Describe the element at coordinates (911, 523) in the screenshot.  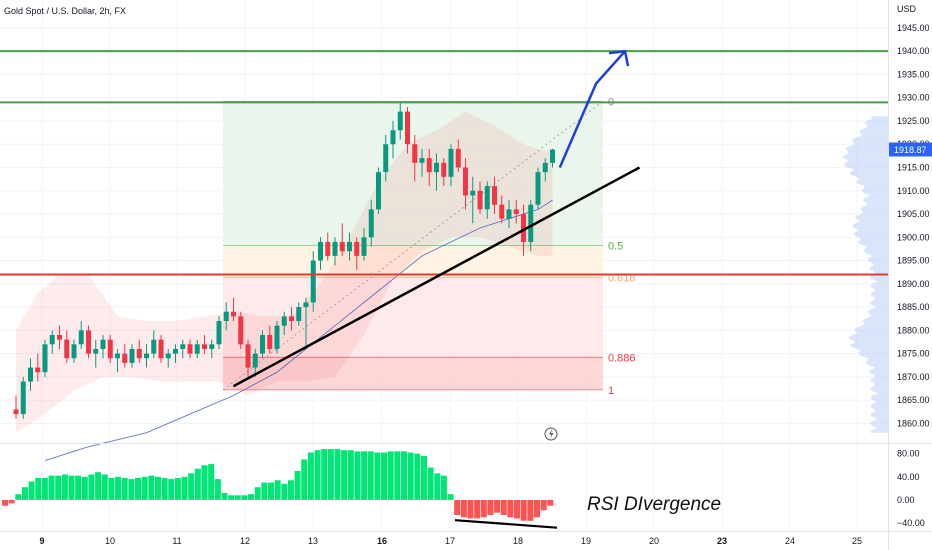
I see `oscillator-tick-label: −40.00` at that location.